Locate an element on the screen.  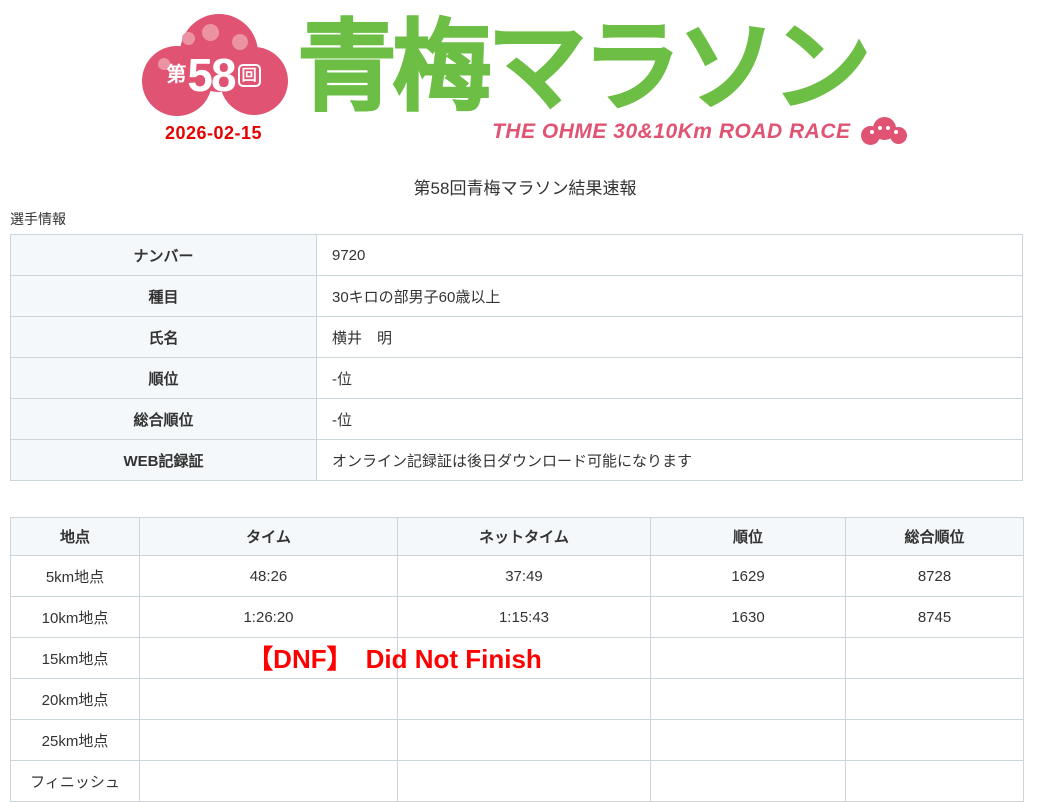
split-overall-rank: 8728 is located at coordinates (934, 576).